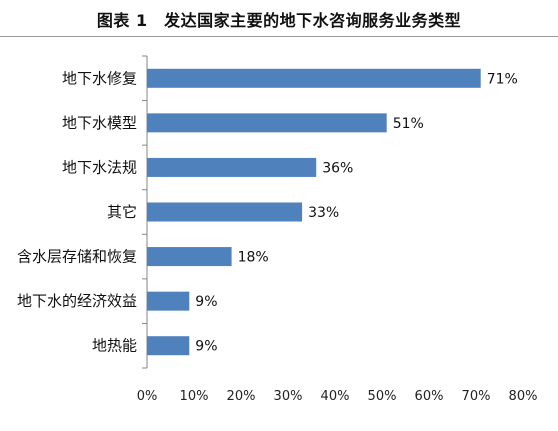  I want to click on category-label: 地下水修复, so click(99, 78).